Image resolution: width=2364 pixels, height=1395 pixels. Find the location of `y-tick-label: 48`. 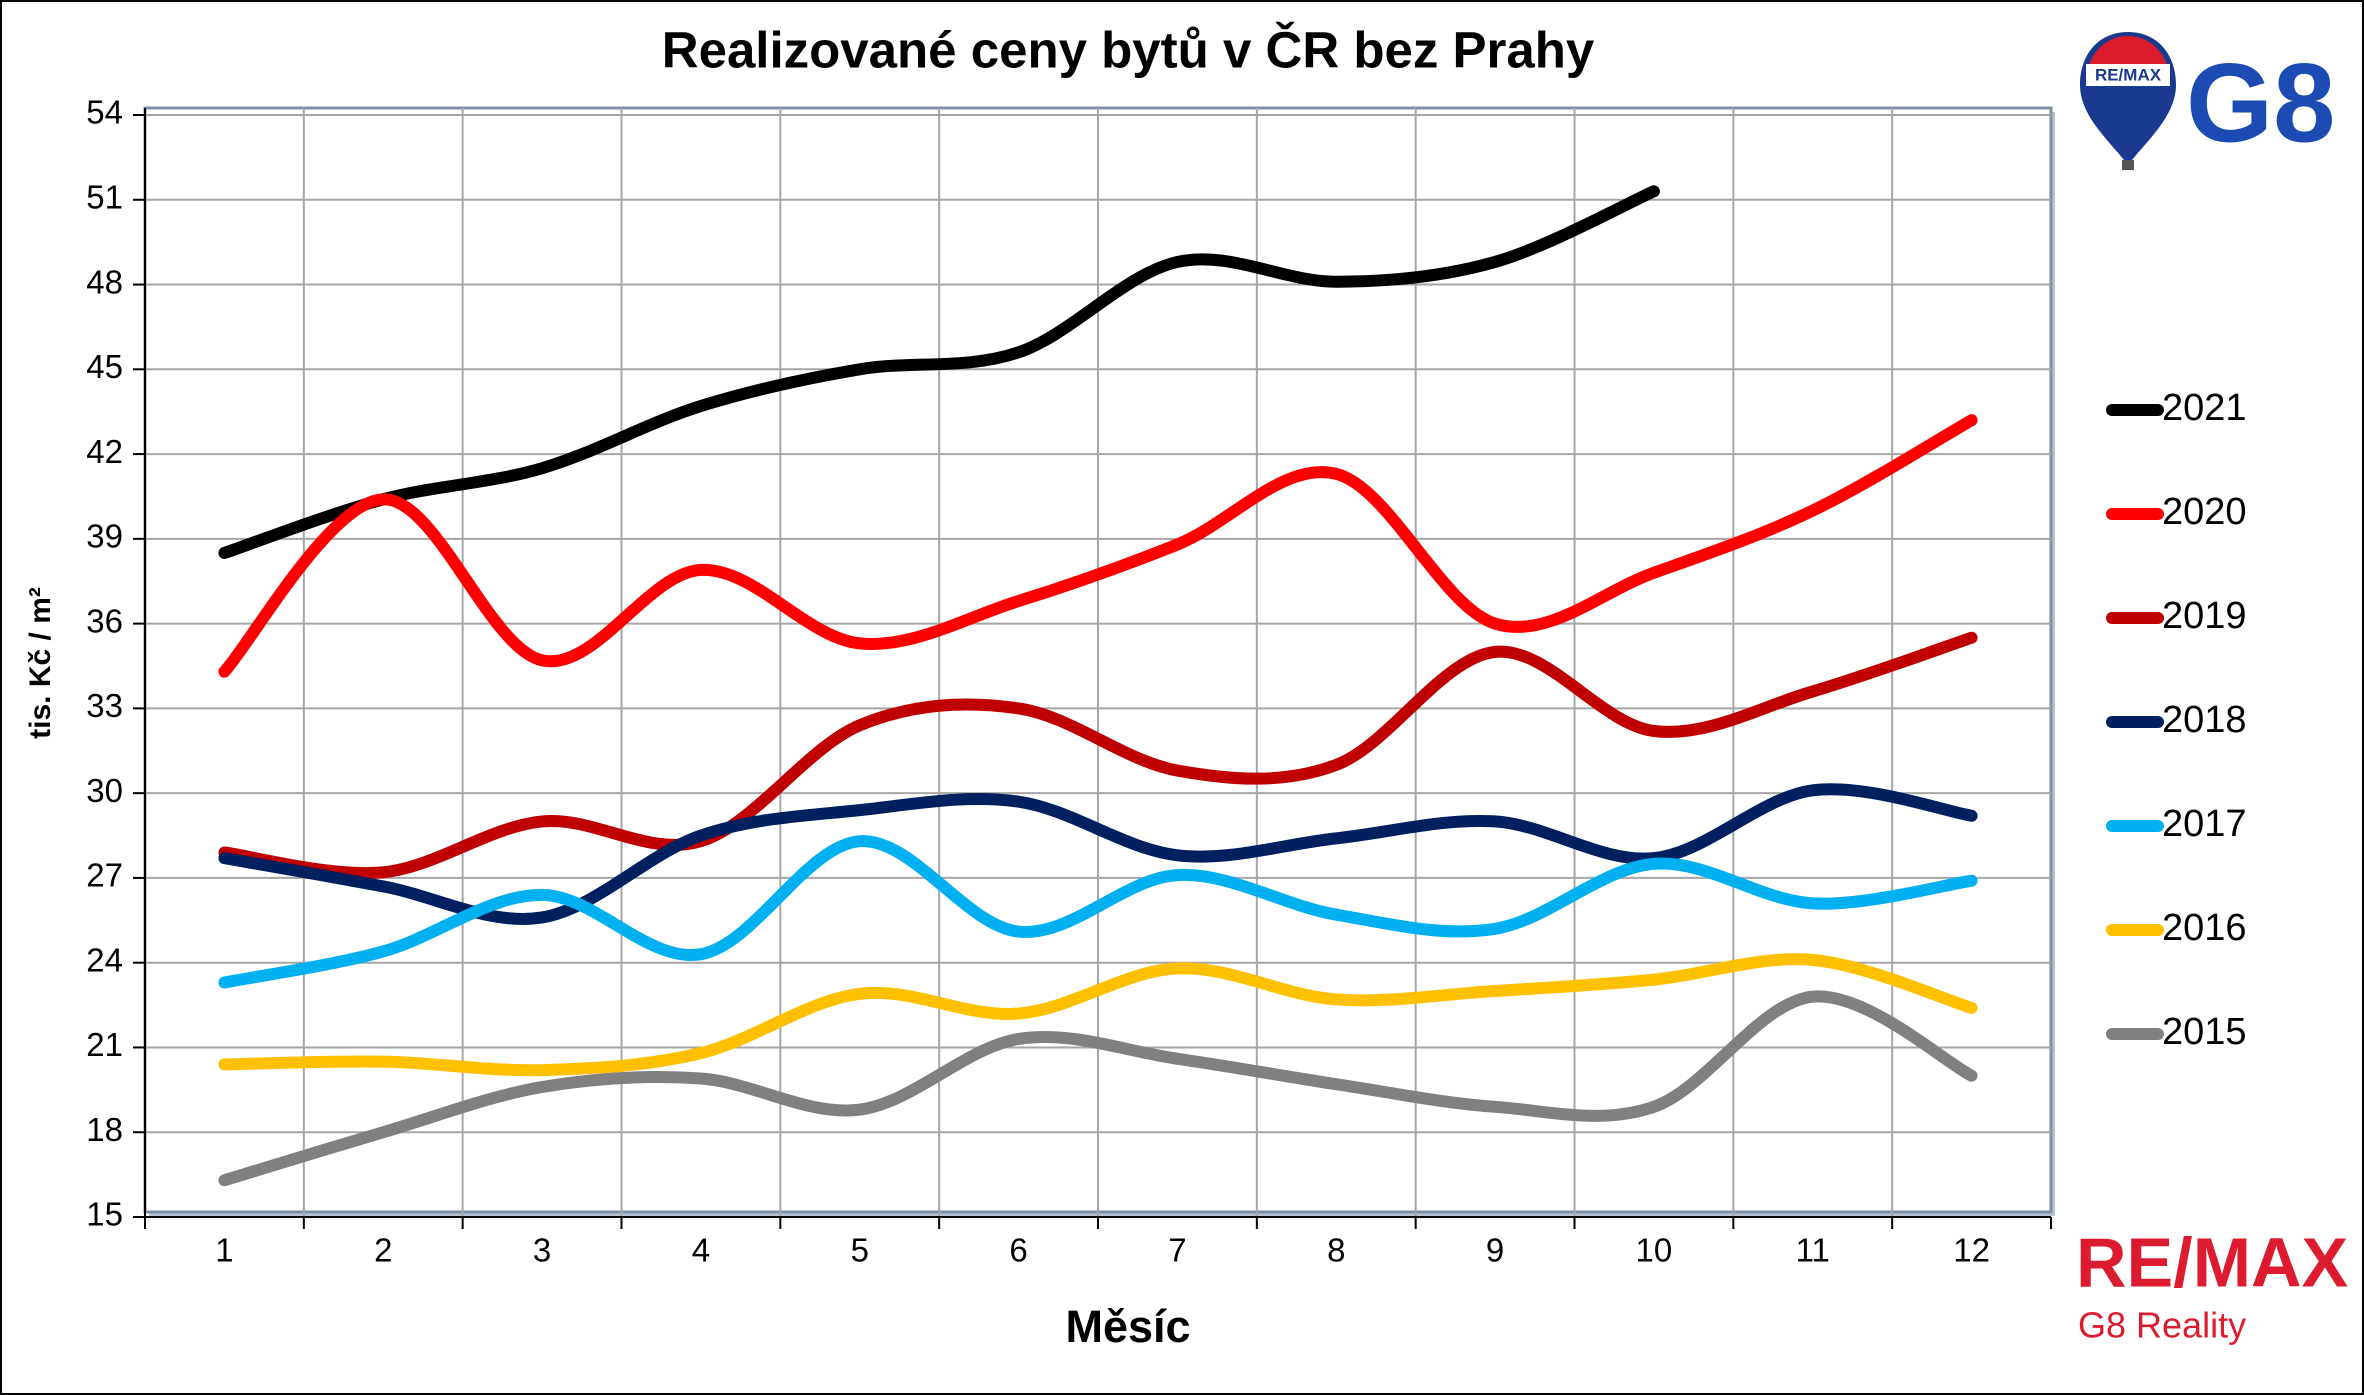

y-tick-label: 48 is located at coordinates (104, 281).